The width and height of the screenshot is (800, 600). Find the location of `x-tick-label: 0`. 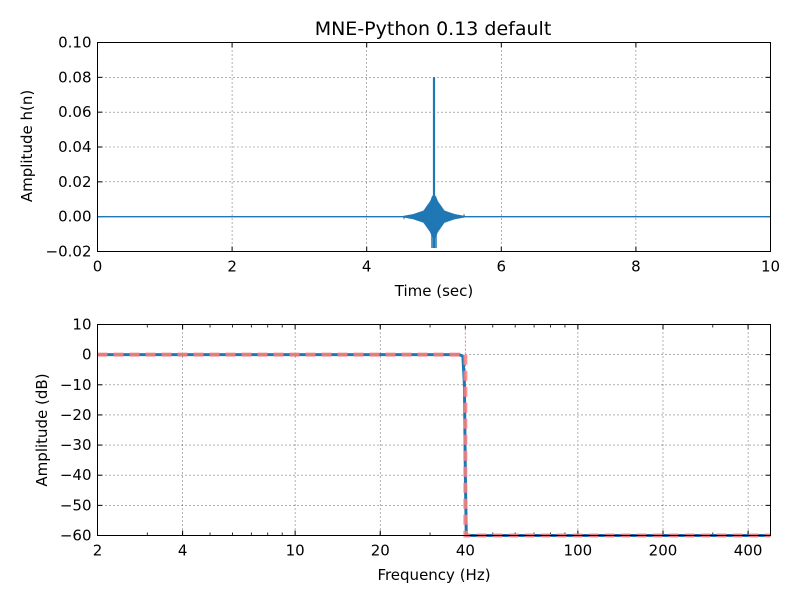

x-tick-label: 0 is located at coordinates (98, 267).